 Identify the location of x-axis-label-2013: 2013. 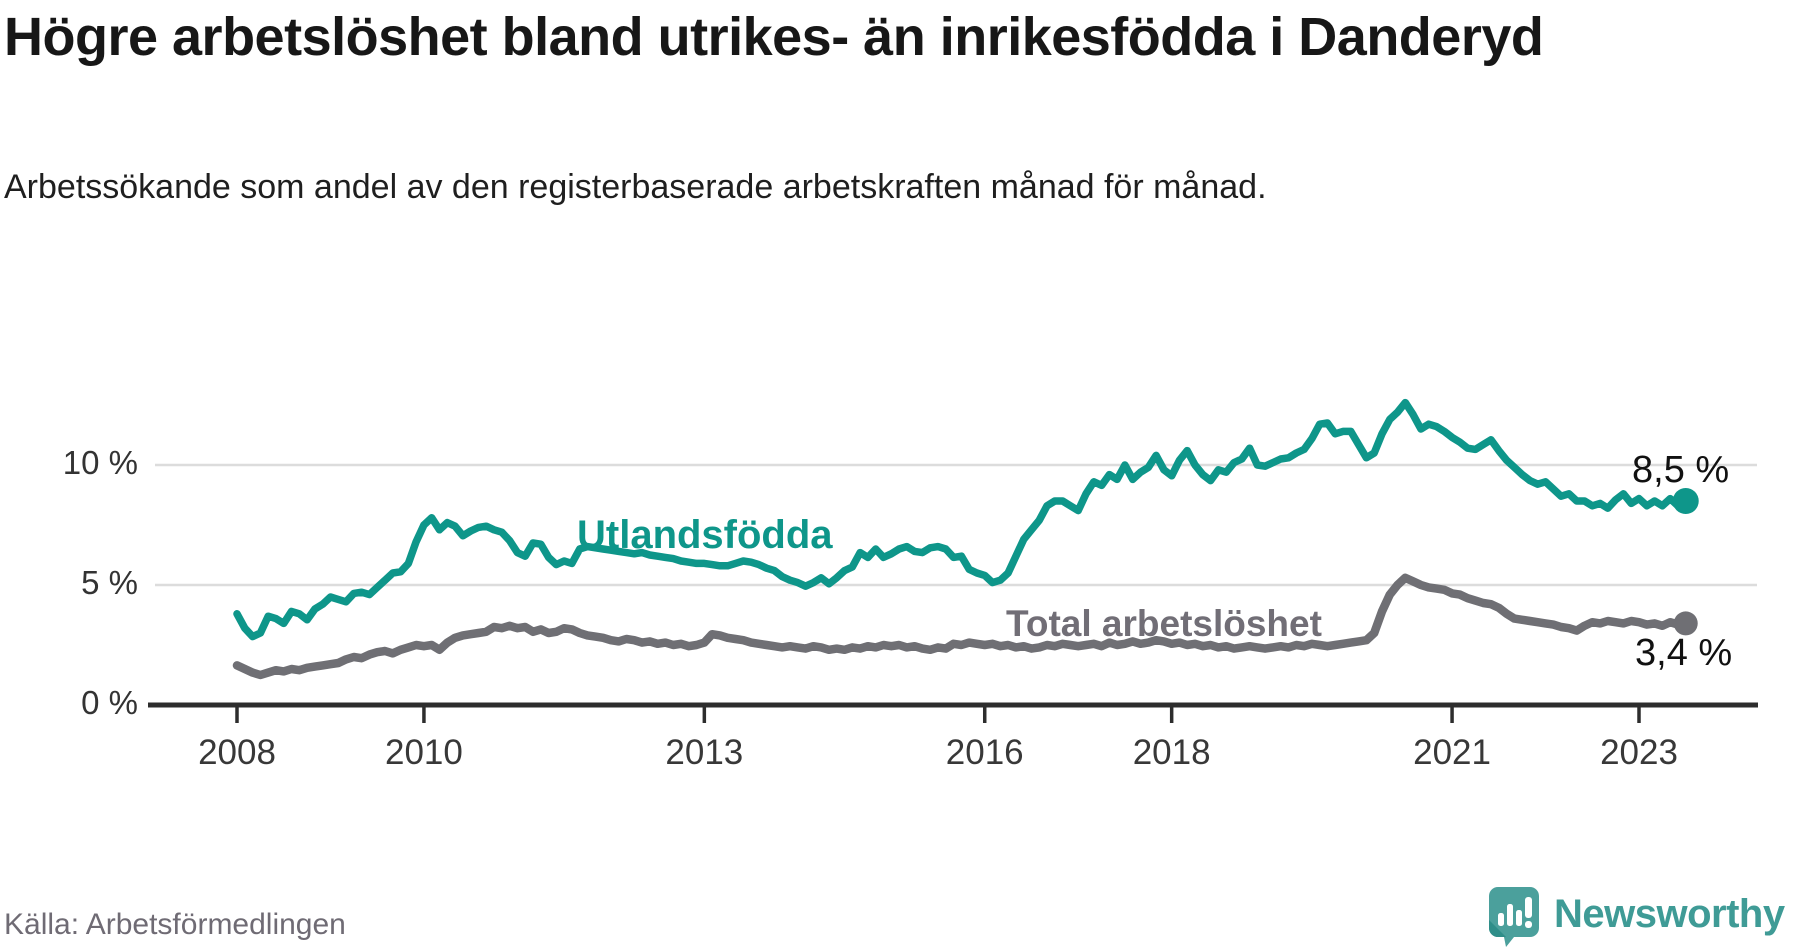
(704, 752).